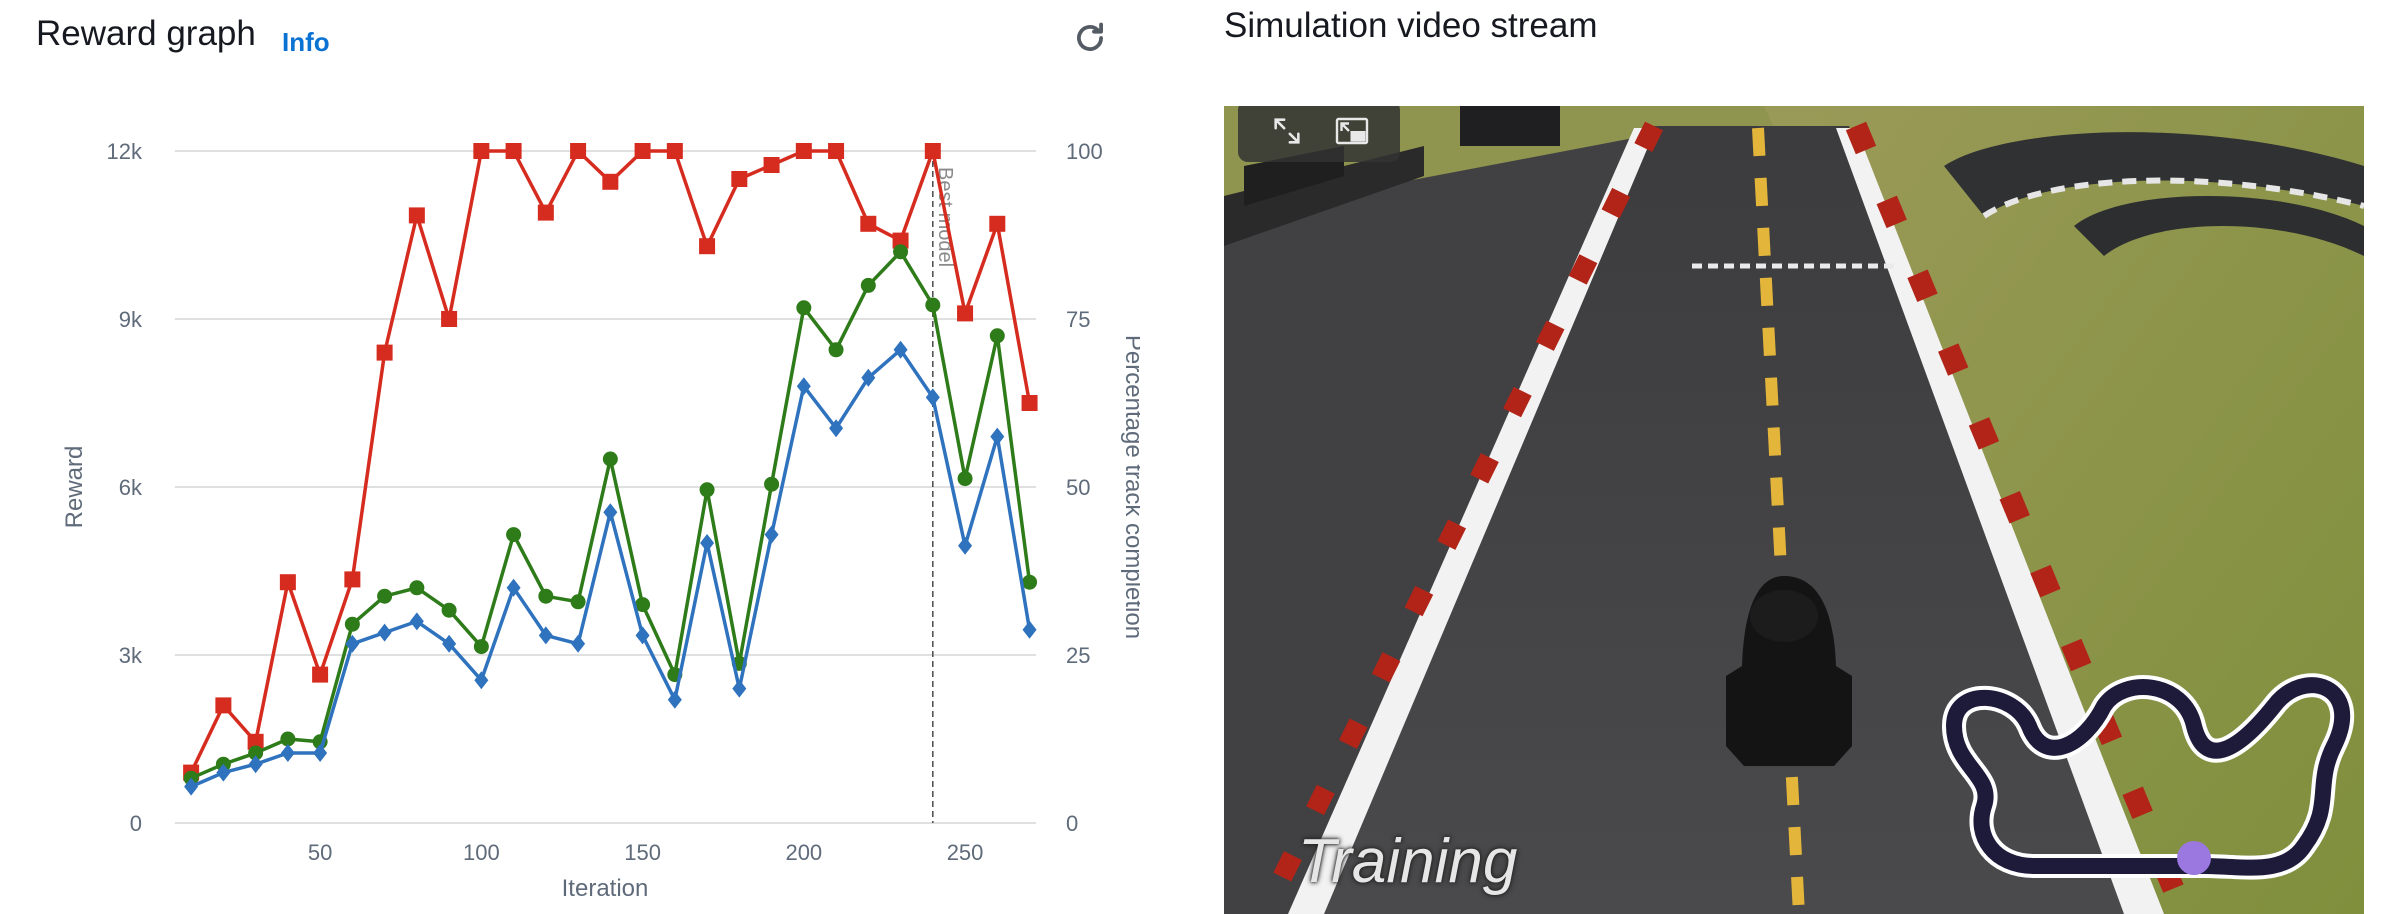 Image resolution: width=2406 pixels, height=914 pixels. Describe the element at coordinates (306, 42) in the screenshot. I see `info-link: Info` at that location.